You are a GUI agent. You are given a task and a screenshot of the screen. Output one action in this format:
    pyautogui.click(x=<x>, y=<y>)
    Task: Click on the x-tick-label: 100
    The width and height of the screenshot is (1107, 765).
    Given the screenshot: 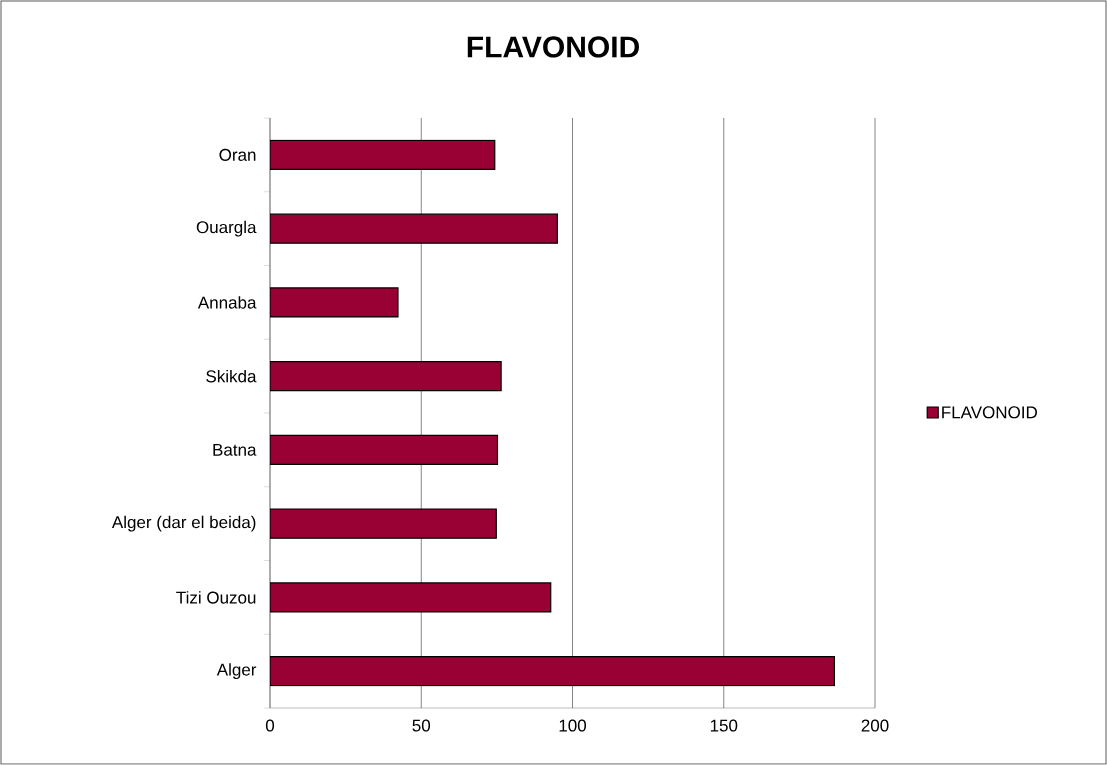 What is the action you would take?
    pyautogui.click(x=573, y=725)
    